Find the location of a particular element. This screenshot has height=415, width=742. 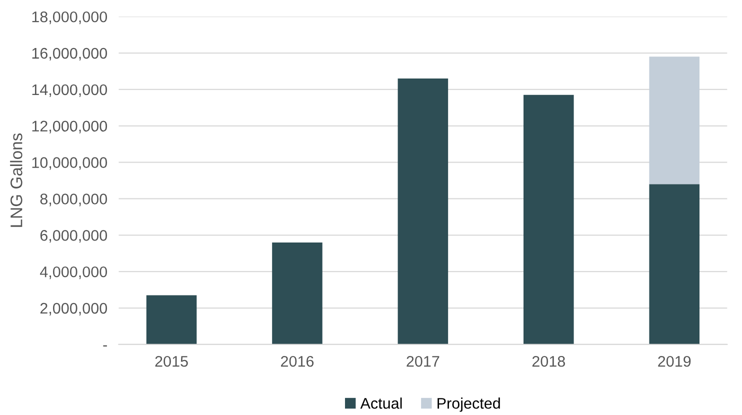

y-tick-label: 8,000,000 is located at coordinates (74, 200).